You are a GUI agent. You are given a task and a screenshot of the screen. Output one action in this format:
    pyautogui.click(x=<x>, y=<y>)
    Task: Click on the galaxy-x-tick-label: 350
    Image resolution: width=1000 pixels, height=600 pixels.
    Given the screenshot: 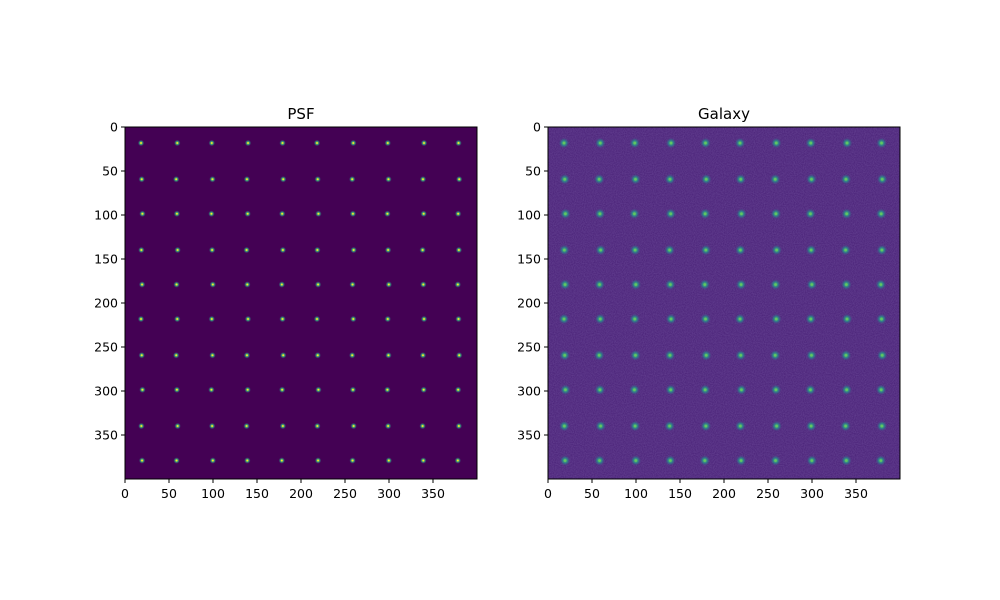 What is the action you would take?
    pyautogui.click(x=856, y=493)
    